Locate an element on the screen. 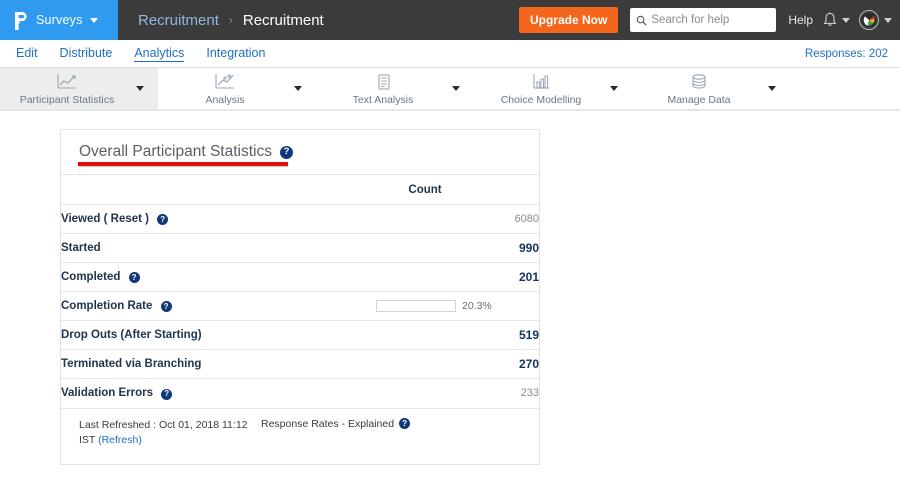 The height and width of the screenshot is (494, 900). line-chart-icon is located at coordinates (67, 81).